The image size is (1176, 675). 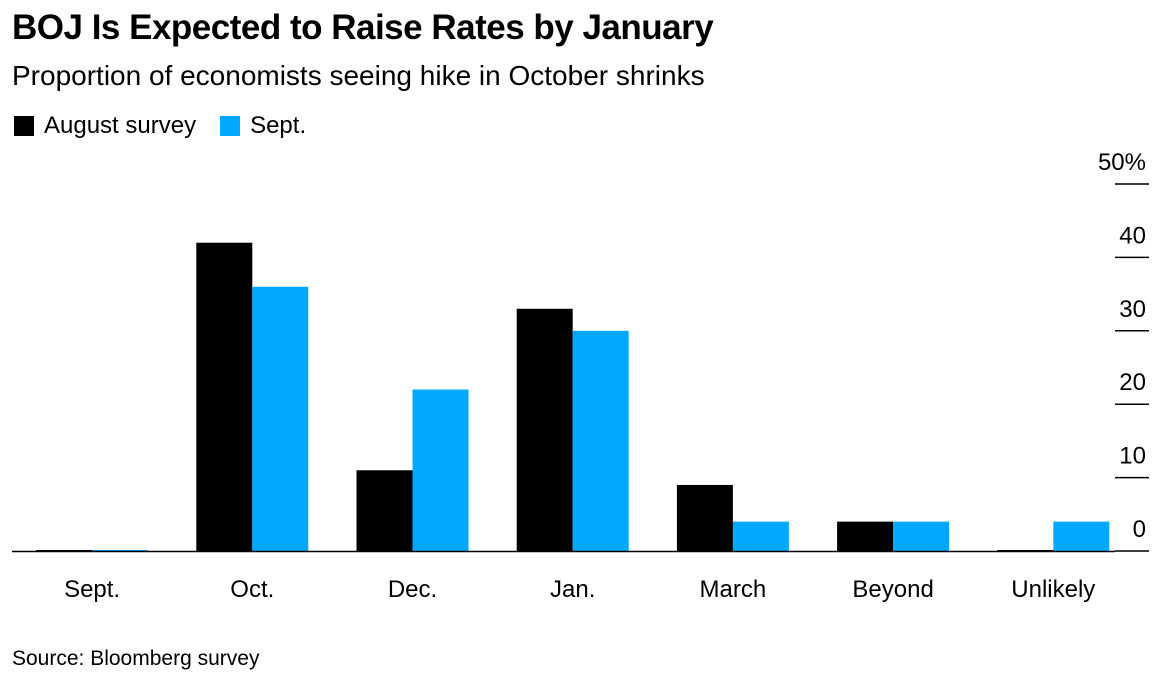 I want to click on y-tick-label-0: 0, so click(x=1139, y=529).